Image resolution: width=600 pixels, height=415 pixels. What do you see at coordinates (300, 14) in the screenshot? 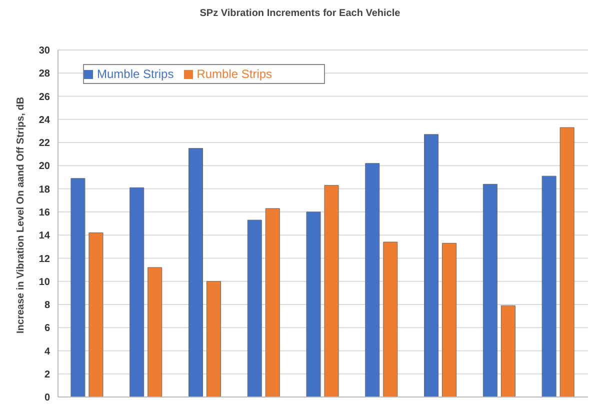
I see `chart-title: SPz Vibration Increments for Each Vehicle` at bounding box center [300, 14].